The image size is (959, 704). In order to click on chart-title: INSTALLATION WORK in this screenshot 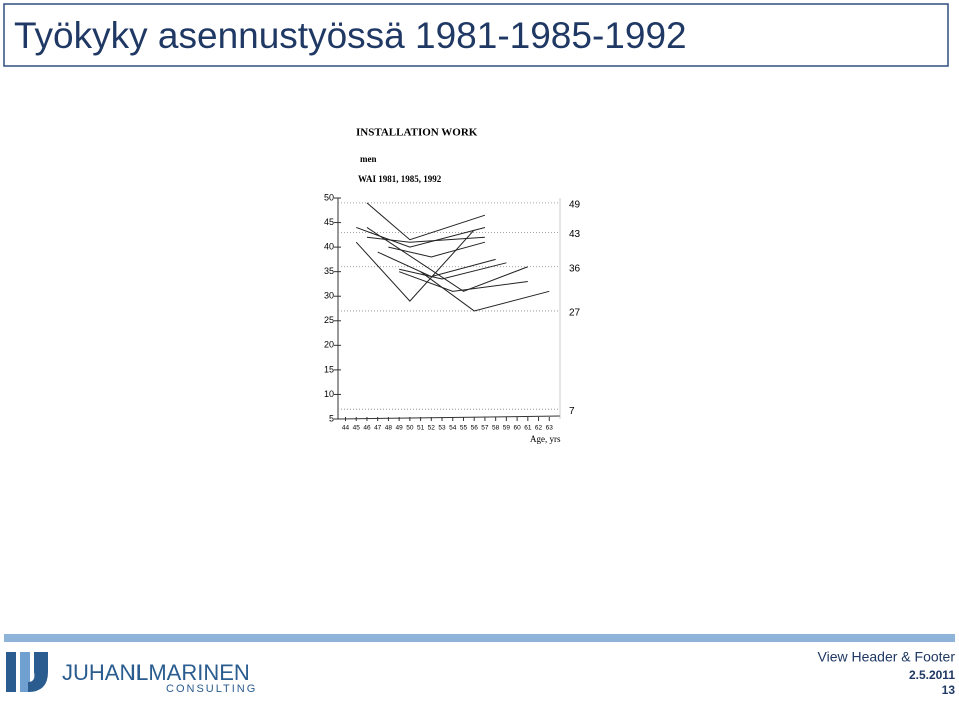, I will do `click(417, 133)`.